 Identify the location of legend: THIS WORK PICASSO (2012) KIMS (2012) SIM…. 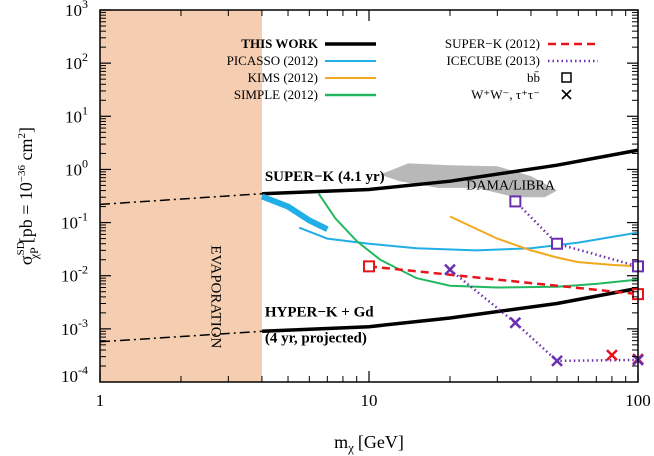
(412, 69).